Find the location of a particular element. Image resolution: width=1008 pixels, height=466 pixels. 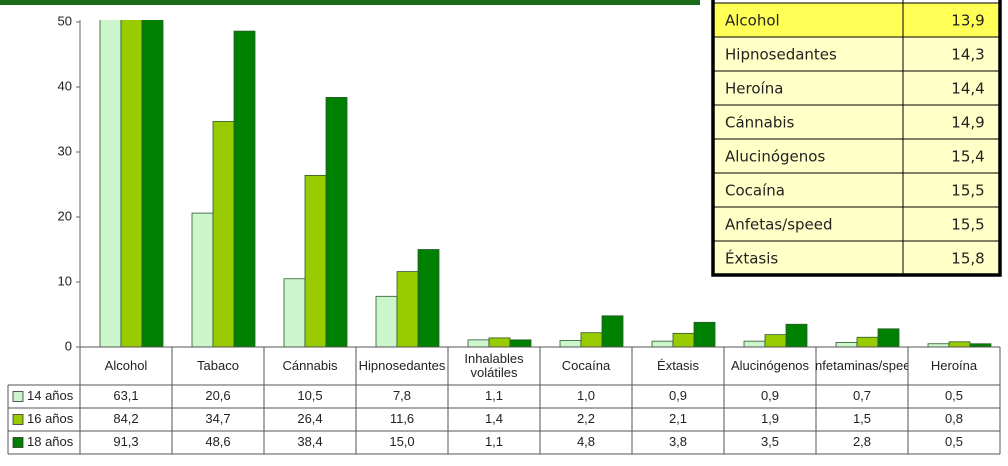

table-value: 26,4 is located at coordinates (309, 418).